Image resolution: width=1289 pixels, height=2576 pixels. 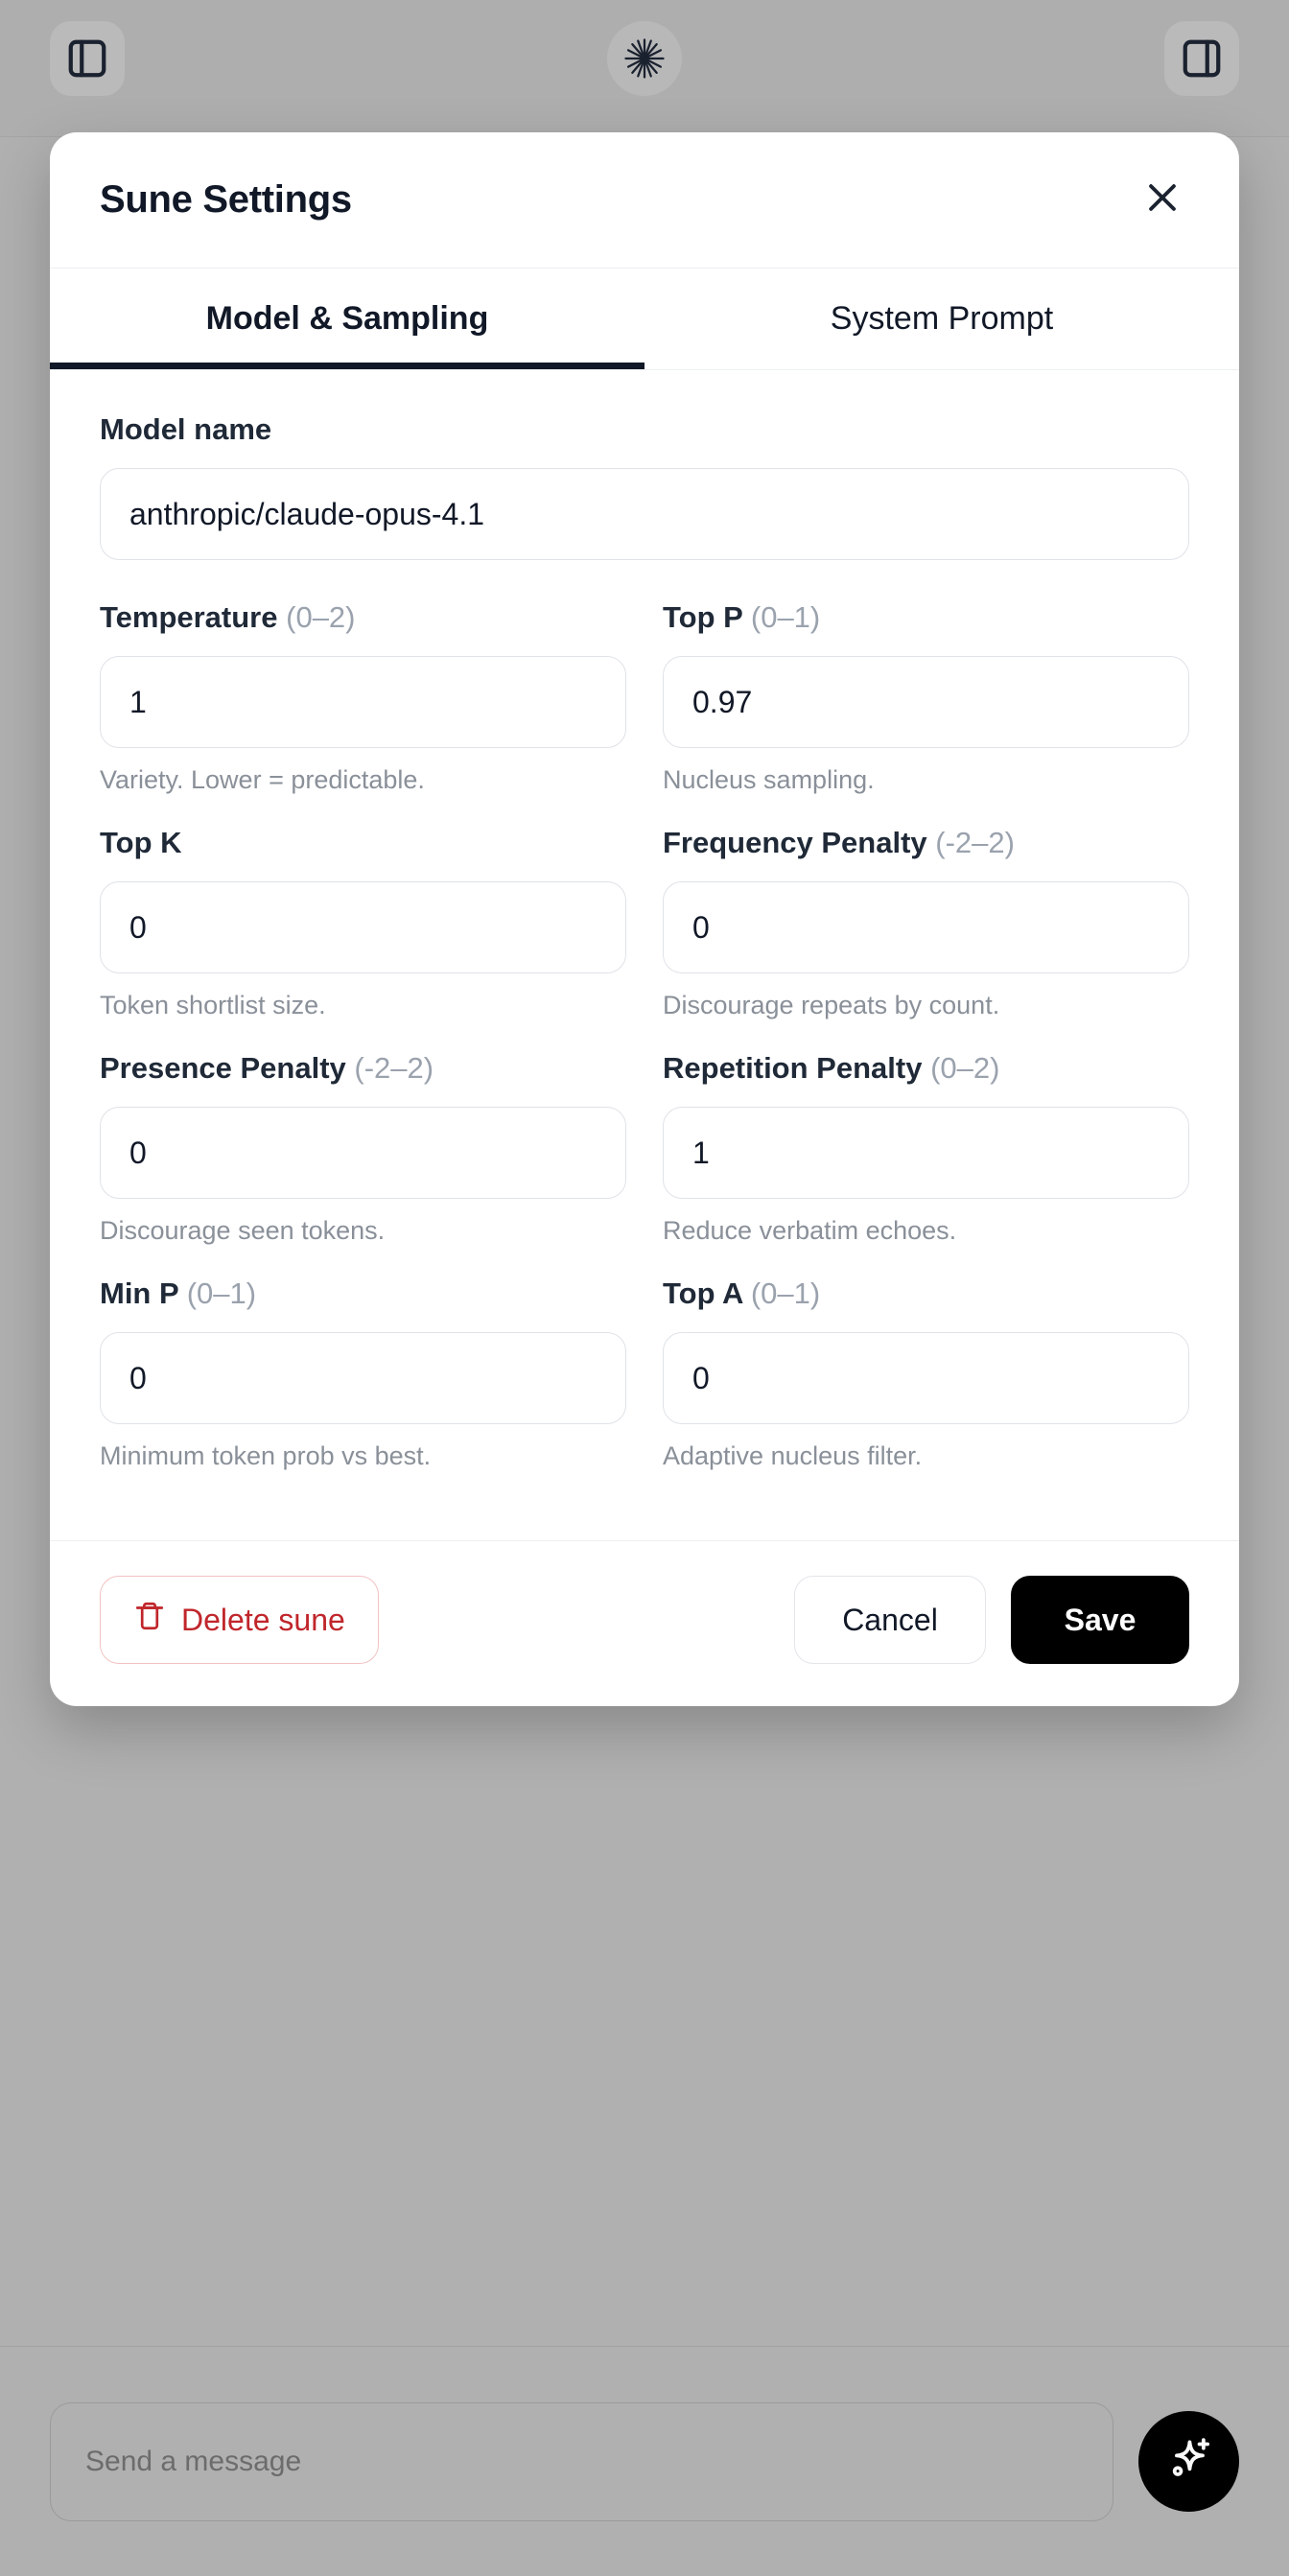 I want to click on param-min-p-hint: Minimum token prob vs best., so click(x=266, y=1455).